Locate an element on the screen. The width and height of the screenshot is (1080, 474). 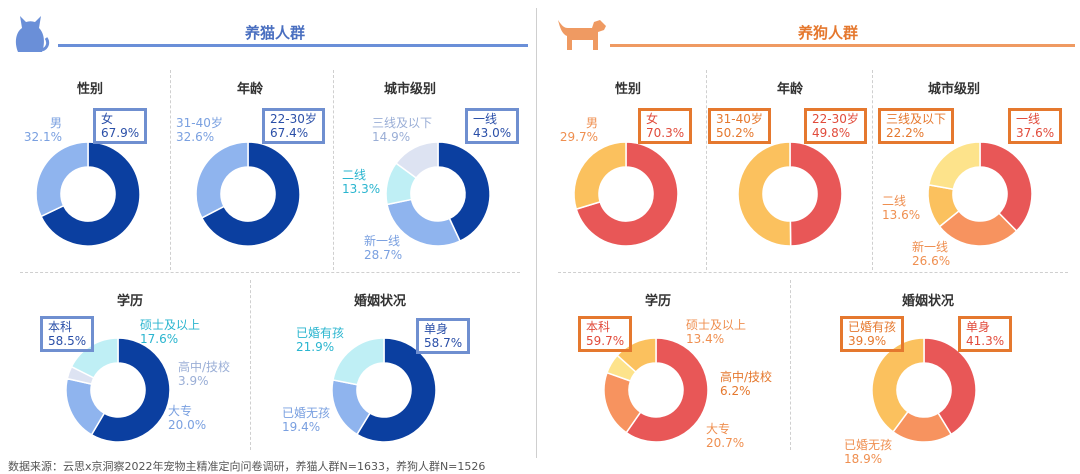
label-31-40: 31-40岁 32.6% is located at coordinates (199, 130).